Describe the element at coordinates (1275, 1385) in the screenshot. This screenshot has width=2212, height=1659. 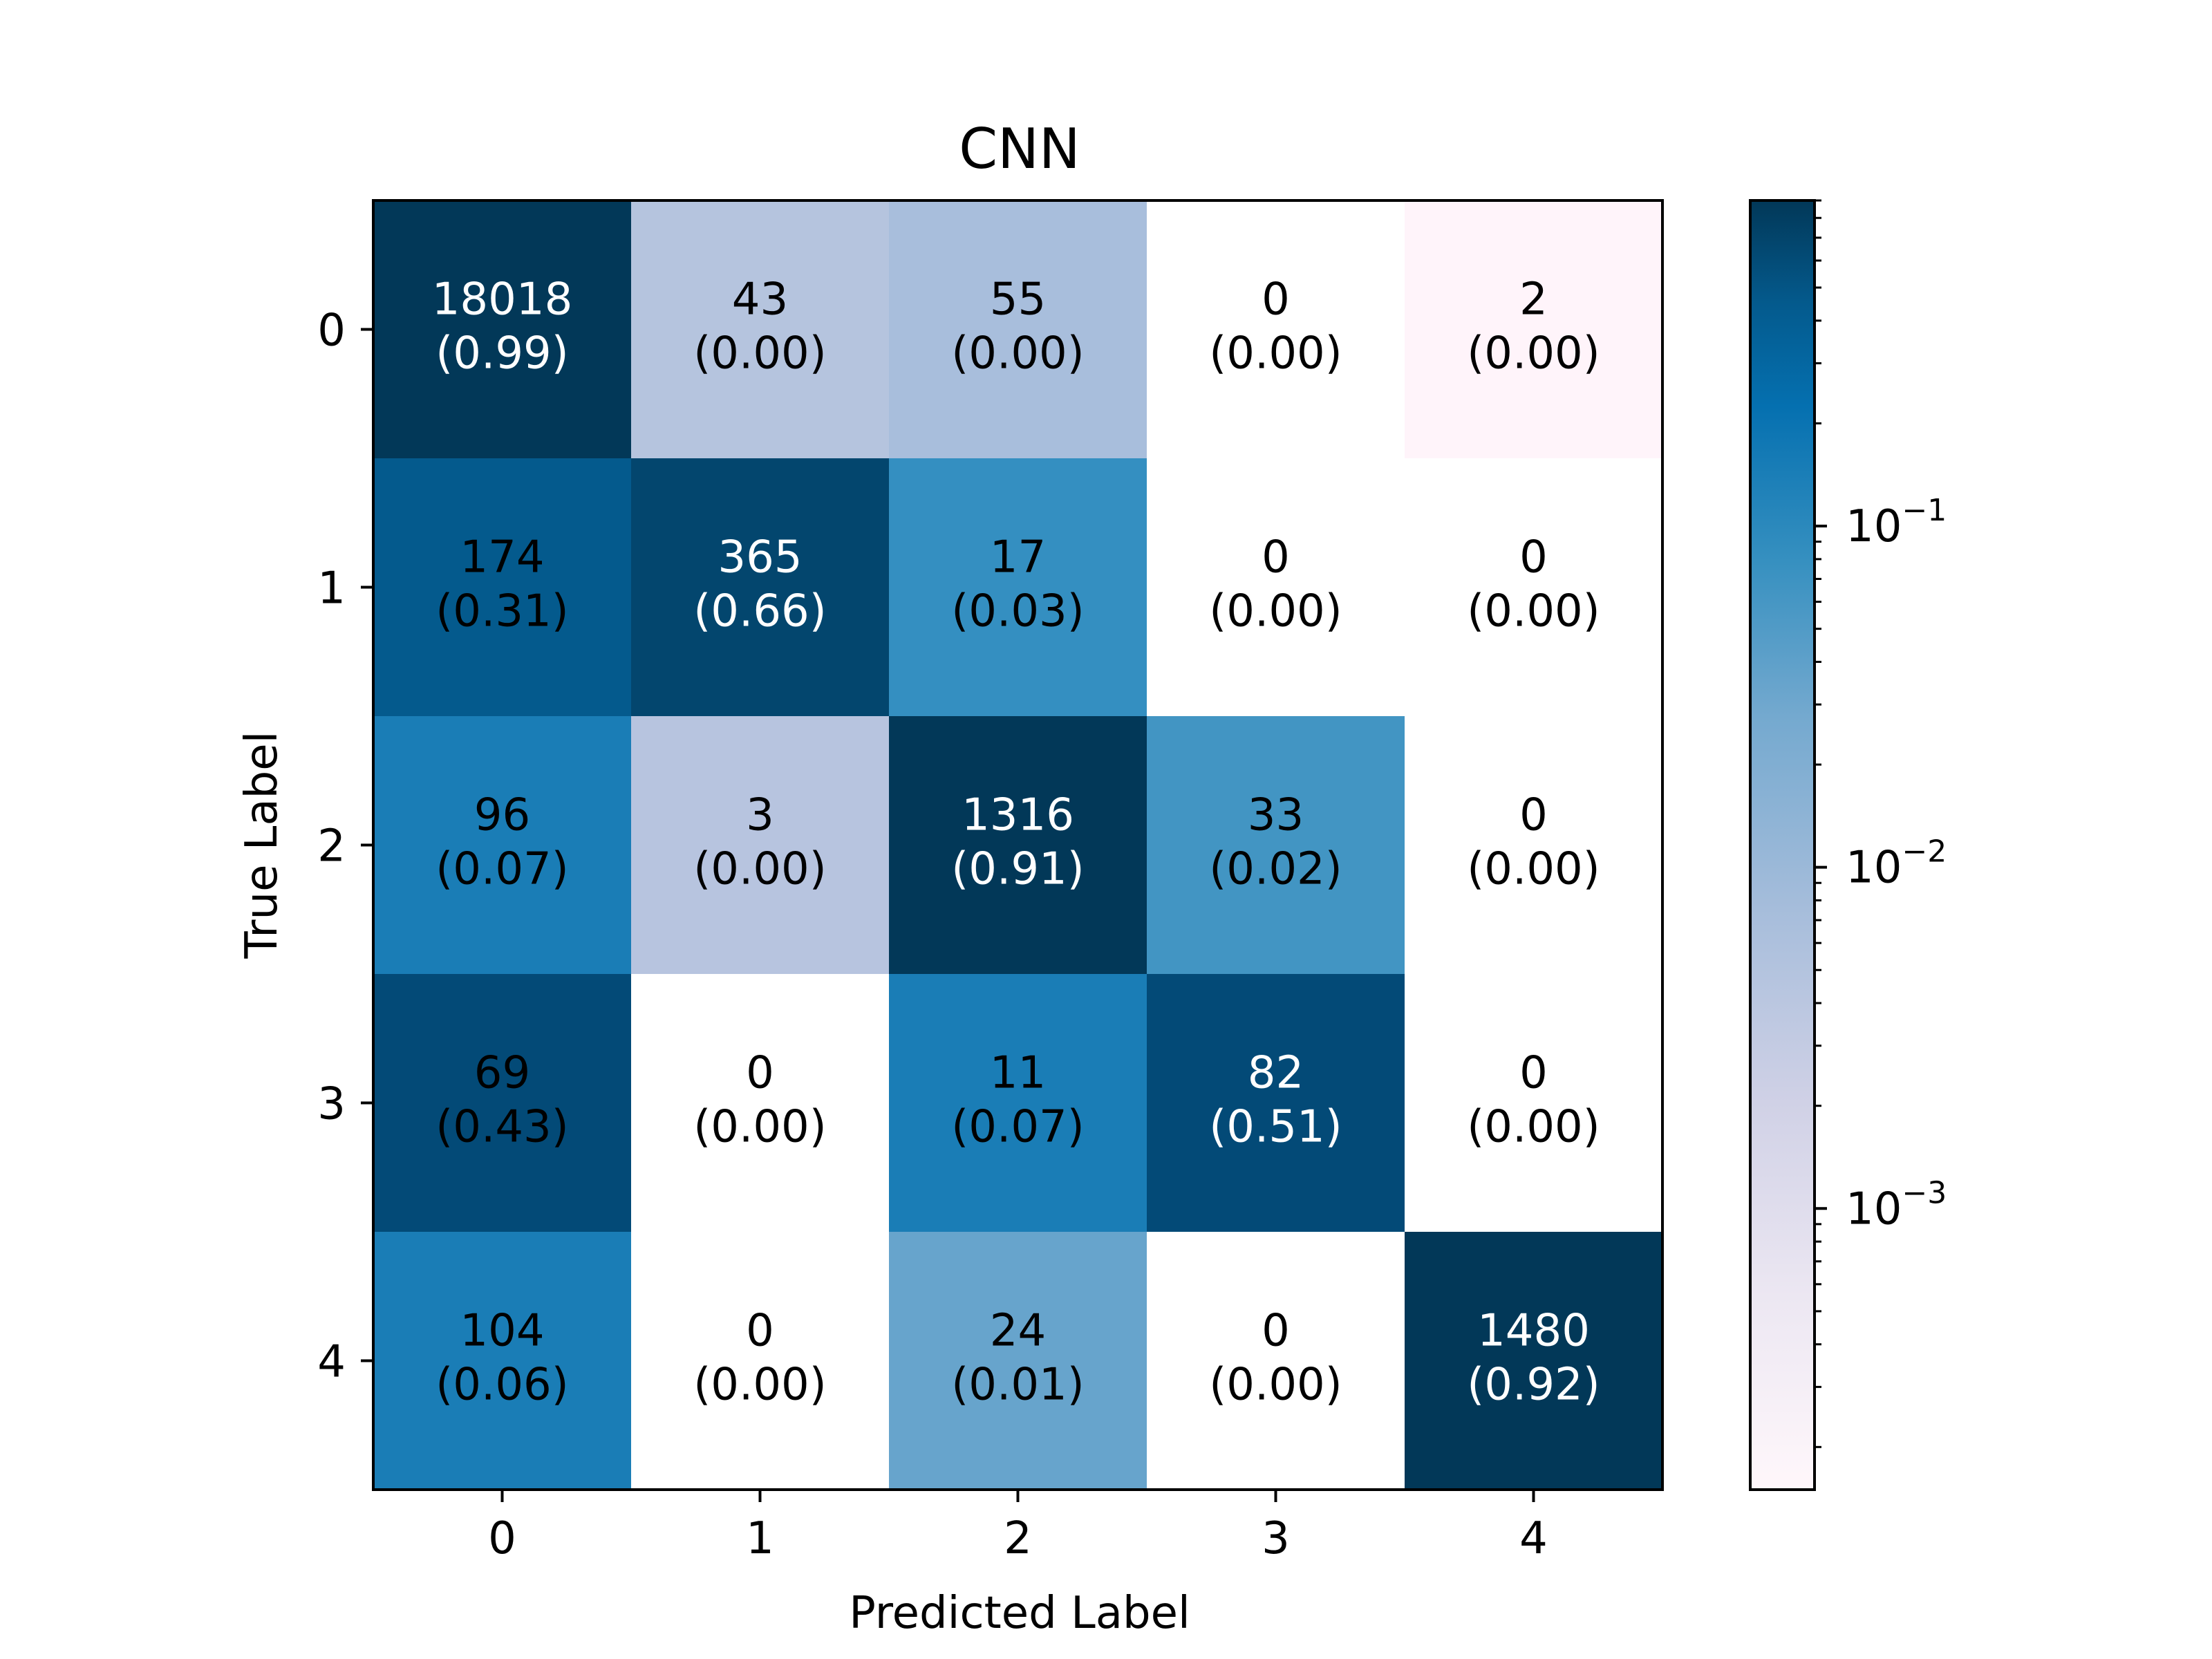
I see `cell-normalized-4-3: (0.00)` at that location.